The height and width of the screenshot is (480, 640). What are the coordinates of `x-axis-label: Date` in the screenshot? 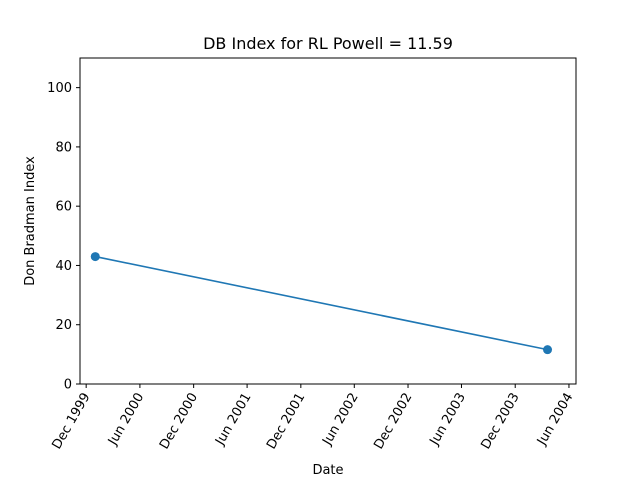 It's located at (327, 470).